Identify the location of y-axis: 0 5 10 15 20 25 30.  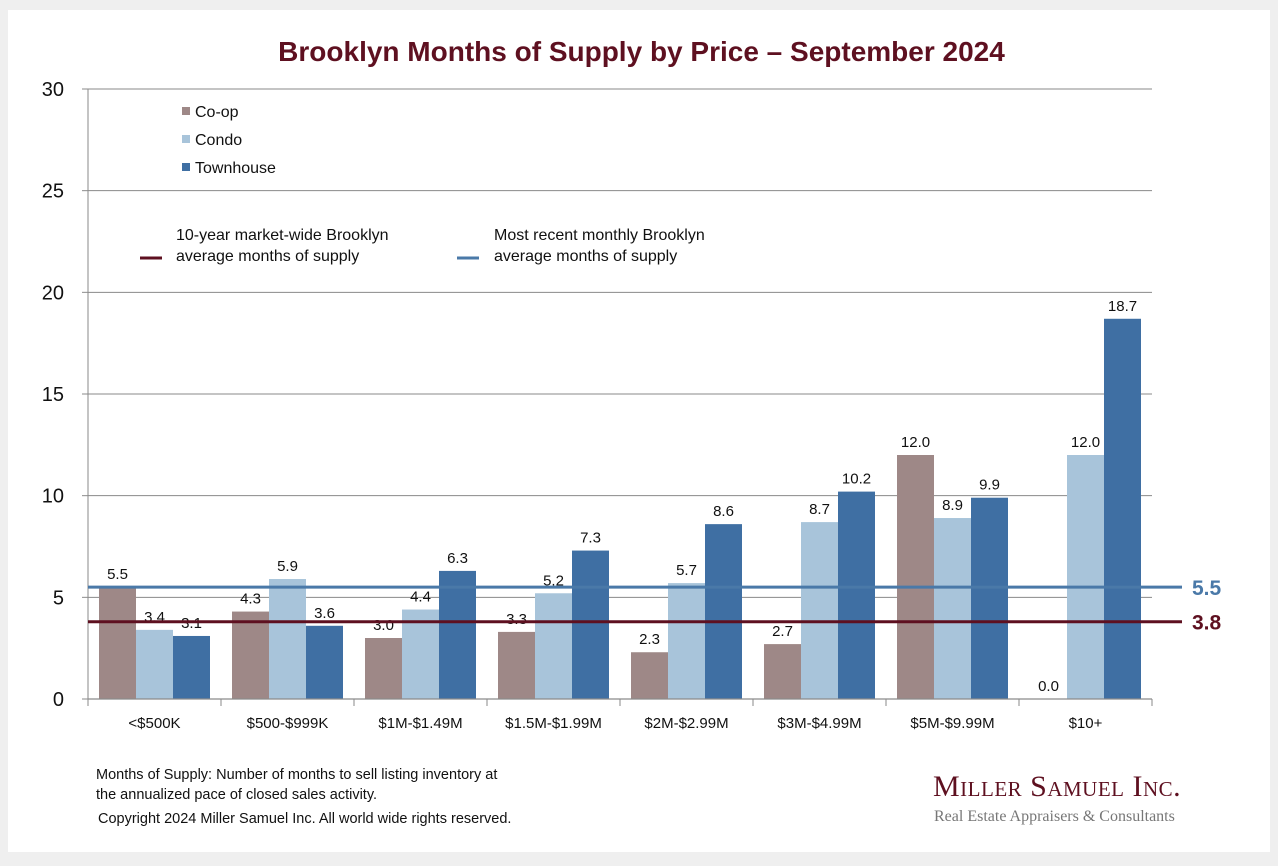
(65, 395).